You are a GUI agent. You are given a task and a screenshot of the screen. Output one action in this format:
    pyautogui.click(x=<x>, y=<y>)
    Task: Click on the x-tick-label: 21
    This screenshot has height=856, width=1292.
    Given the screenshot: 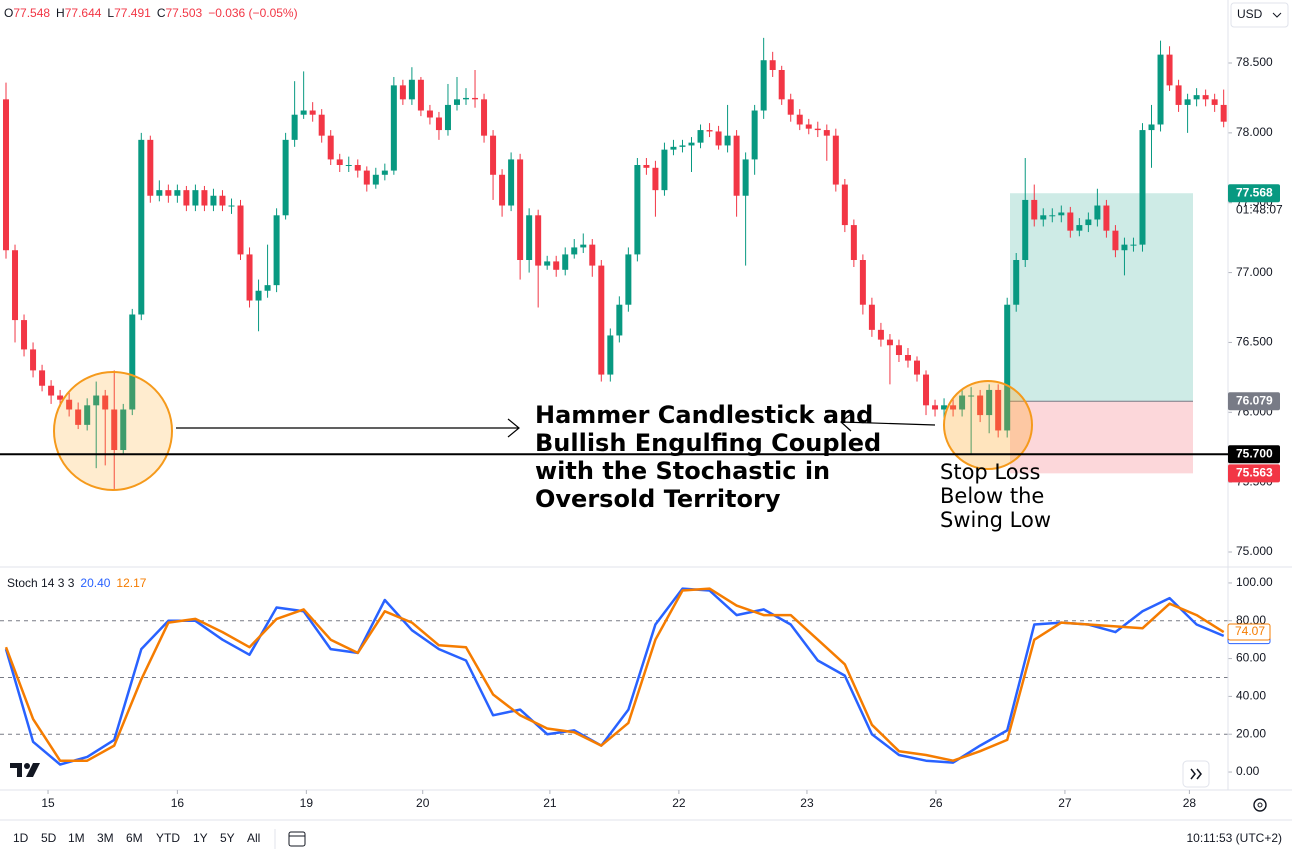 What is the action you would take?
    pyautogui.click(x=550, y=803)
    